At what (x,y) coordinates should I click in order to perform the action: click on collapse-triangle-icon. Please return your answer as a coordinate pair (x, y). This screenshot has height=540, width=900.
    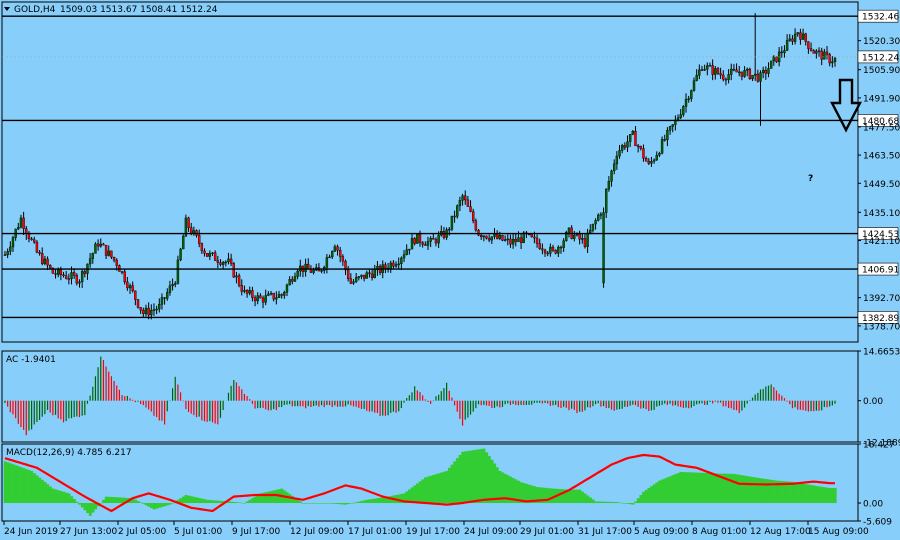
    Looking at the image, I should click on (7, 9).